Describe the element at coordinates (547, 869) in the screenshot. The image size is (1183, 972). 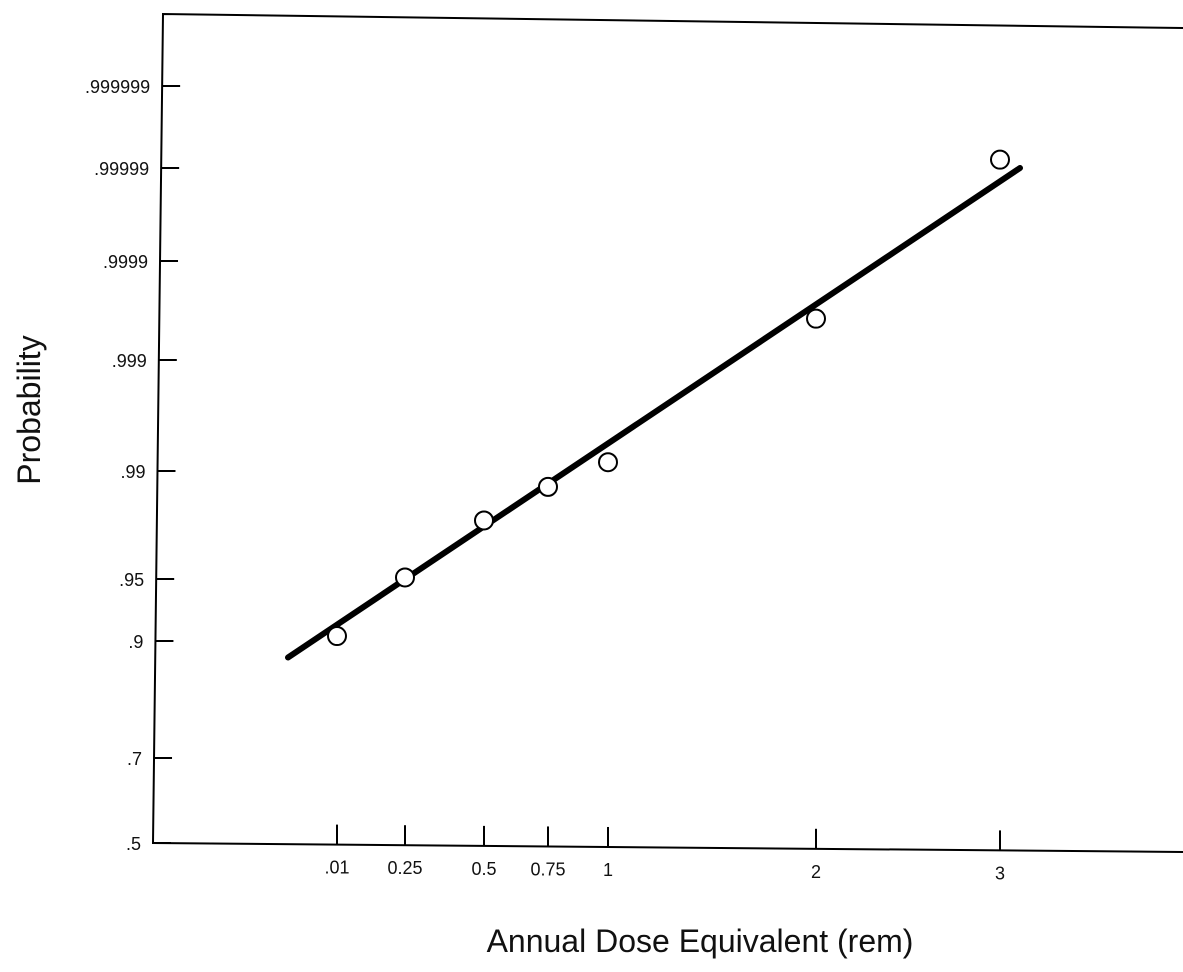
I see `x-tick-label: 0.75` at that location.